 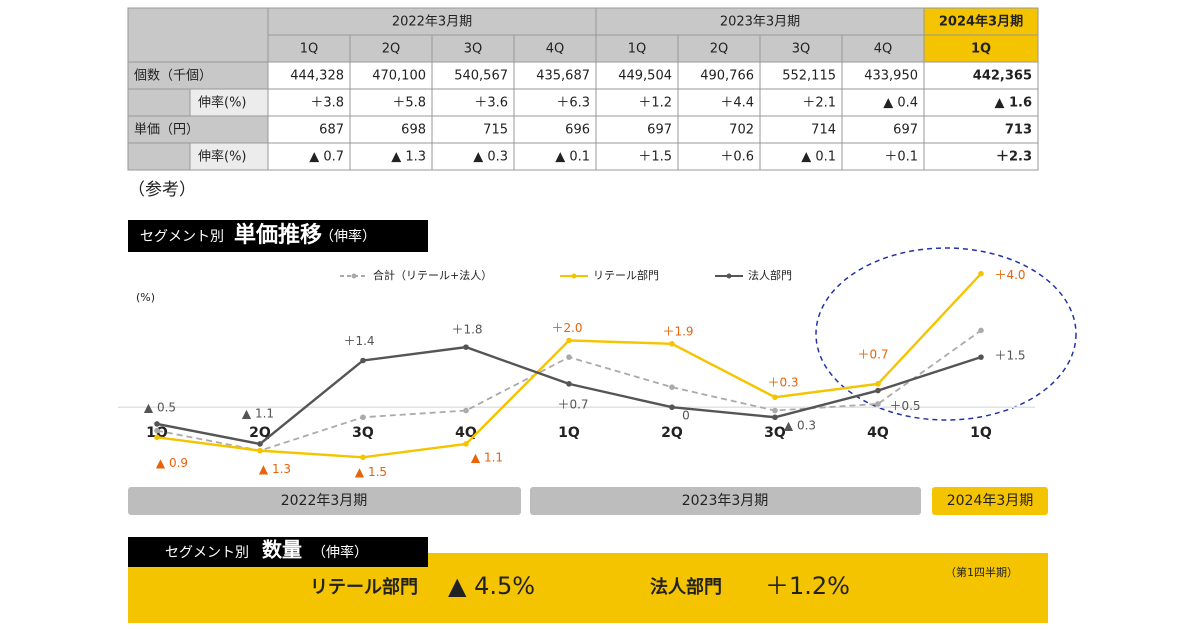 What do you see at coordinates (727, 76) in the screenshot?
I see `cell-text: 490,766` at bounding box center [727, 76].